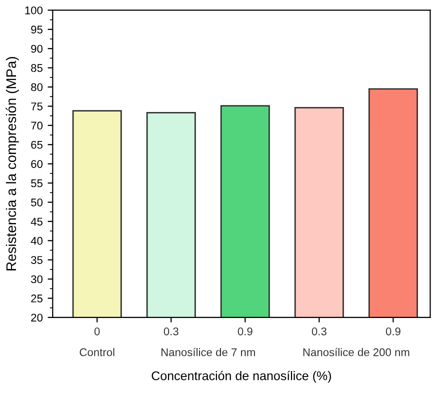 The height and width of the screenshot is (407, 439). What do you see at coordinates (37, 202) in the screenshot?
I see `y-tick-label: 50` at bounding box center [37, 202].